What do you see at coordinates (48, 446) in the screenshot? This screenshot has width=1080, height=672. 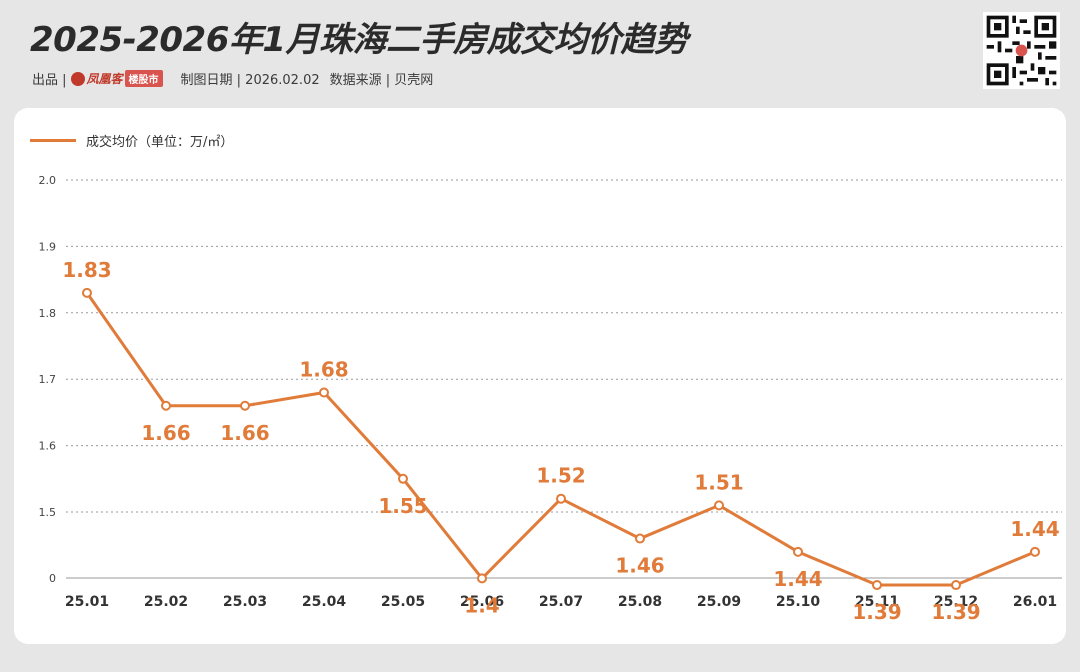 I see `y-tick-label: 1.6` at bounding box center [48, 446].